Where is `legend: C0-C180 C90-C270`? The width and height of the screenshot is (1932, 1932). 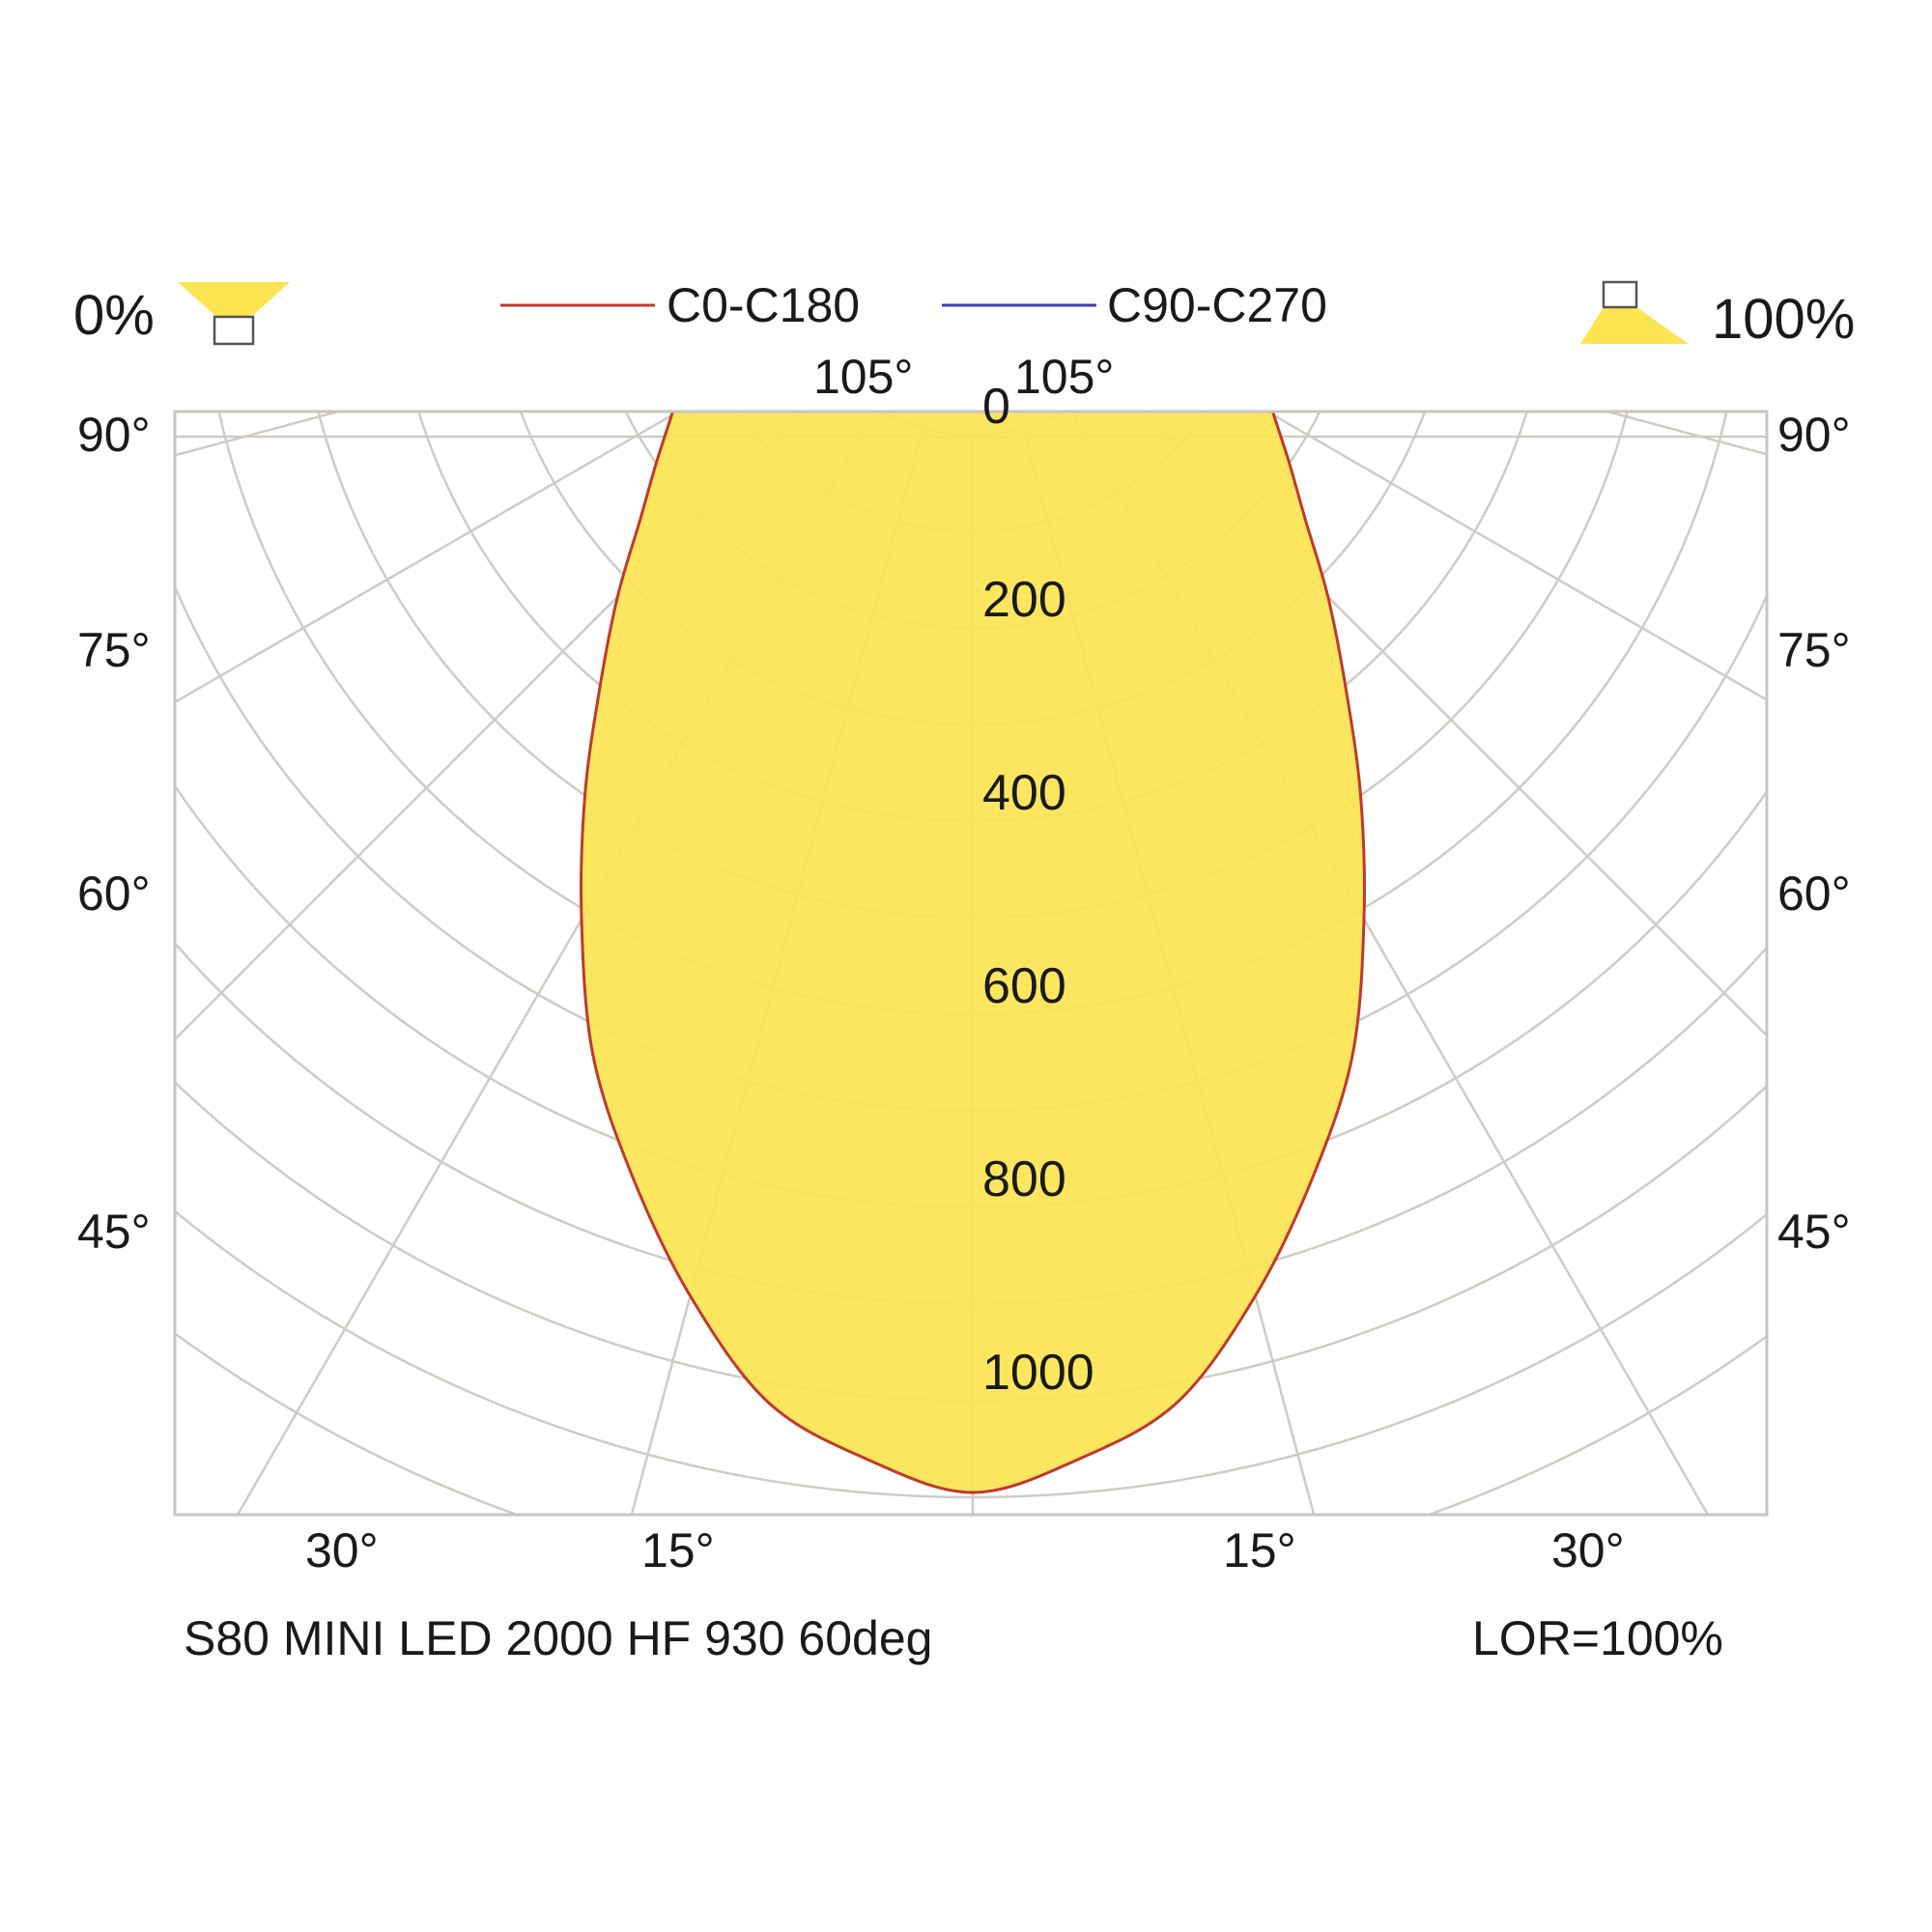 legend: C0-C180 C90-C270 is located at coordinates (913, 305).